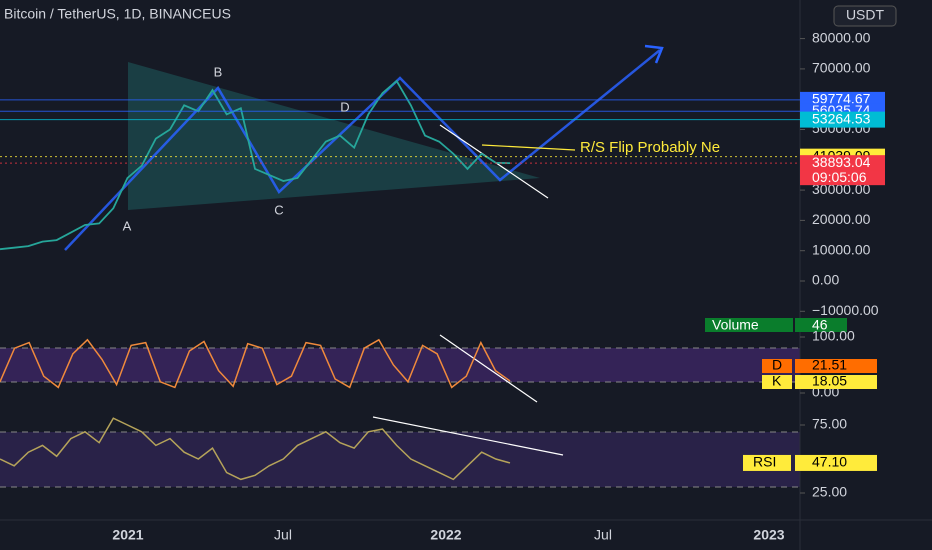 This screenshot has height=550, width=932. I want to click on volume-tag, so click(749, 325).